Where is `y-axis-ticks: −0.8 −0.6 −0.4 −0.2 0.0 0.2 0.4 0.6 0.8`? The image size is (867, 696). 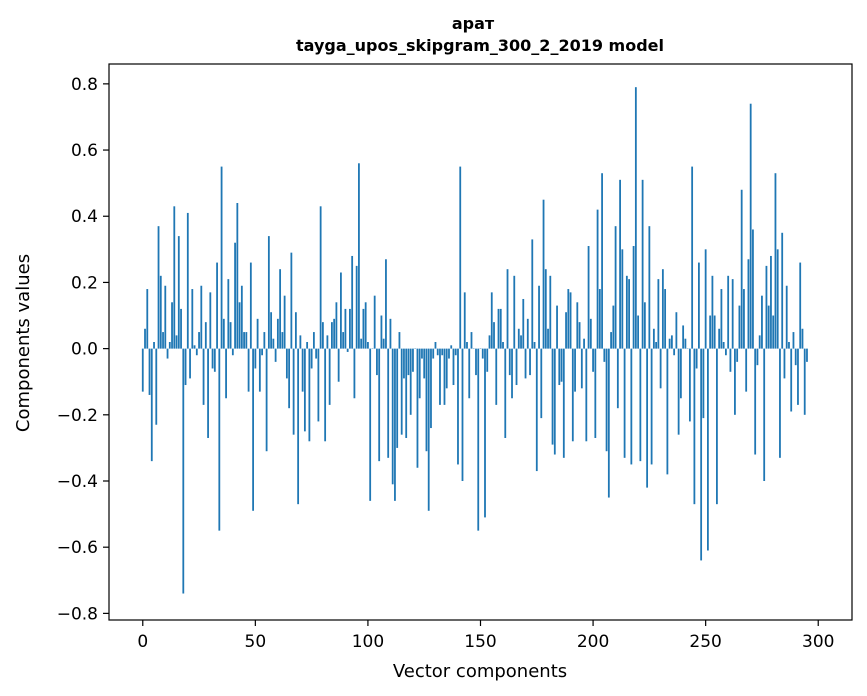
y-axis-ticks: −0.8 −0.6 −0.4 −0.2 0.0 0.2 0.4 0.6 0.8 is located at coordinates (83, 349).